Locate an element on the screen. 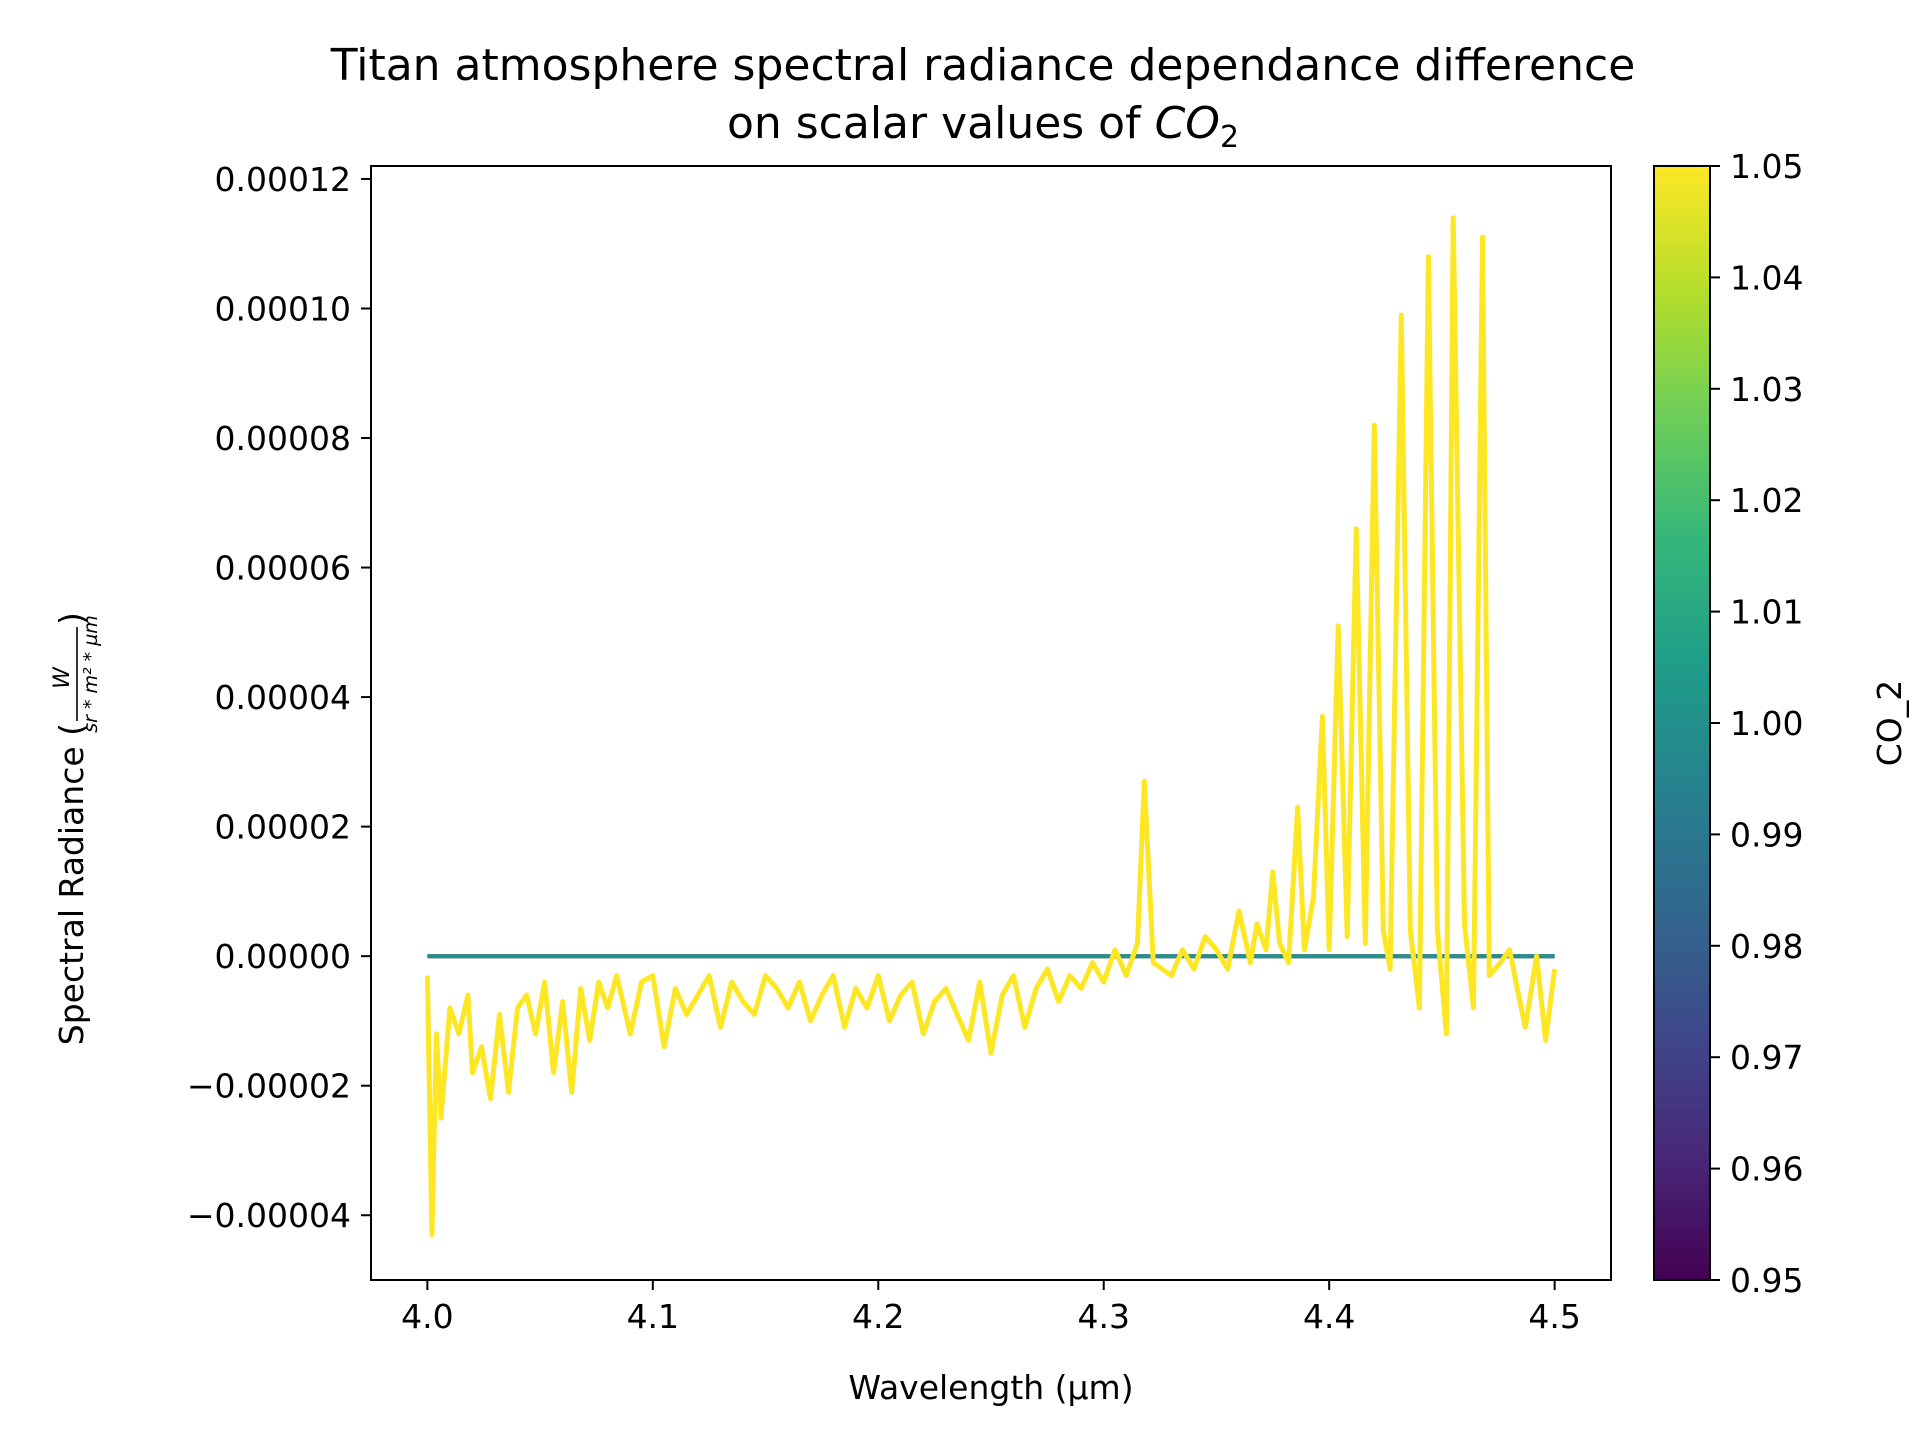 The height and width of the screenshot is (1445, 1920). colorbar-tick-label: 1.01 is located at coordinates (1766, 612).